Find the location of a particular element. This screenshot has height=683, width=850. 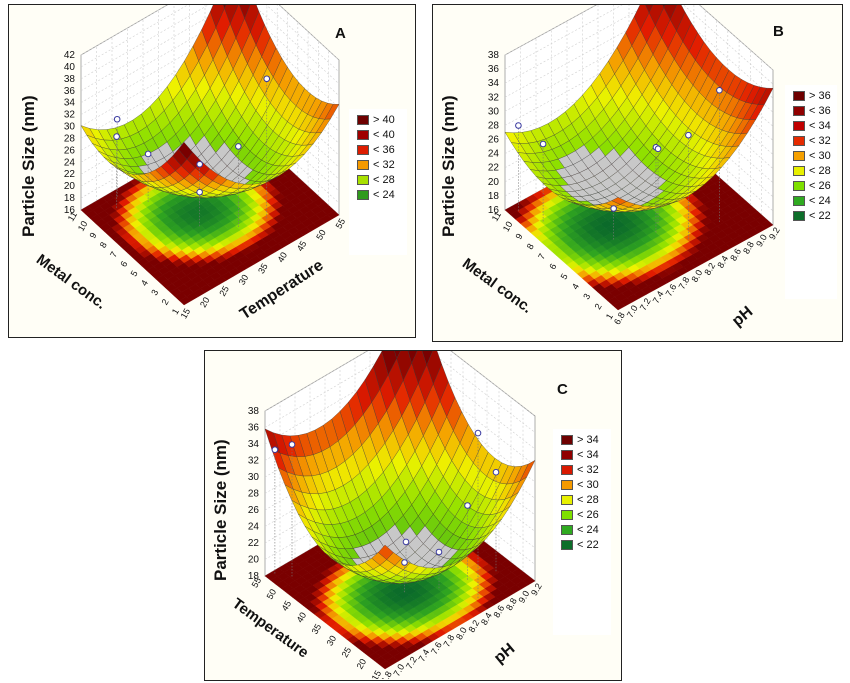

y-tick-label: 11 is located at coordinates (496, 216).